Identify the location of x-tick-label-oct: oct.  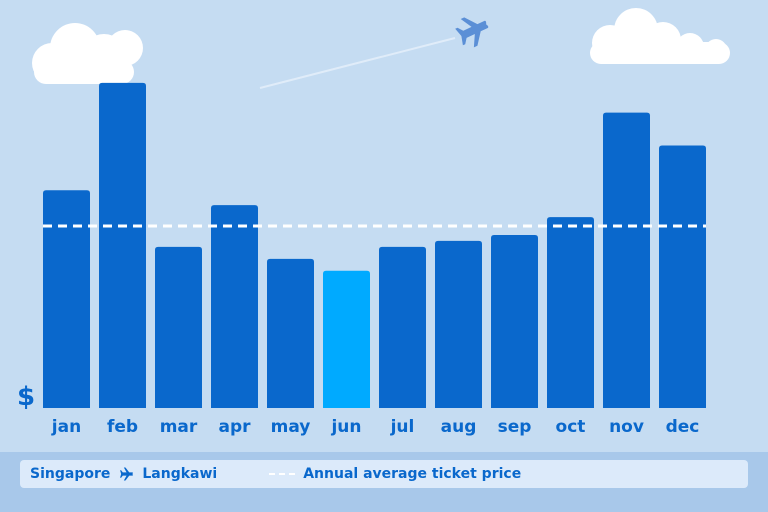
(571, 427).